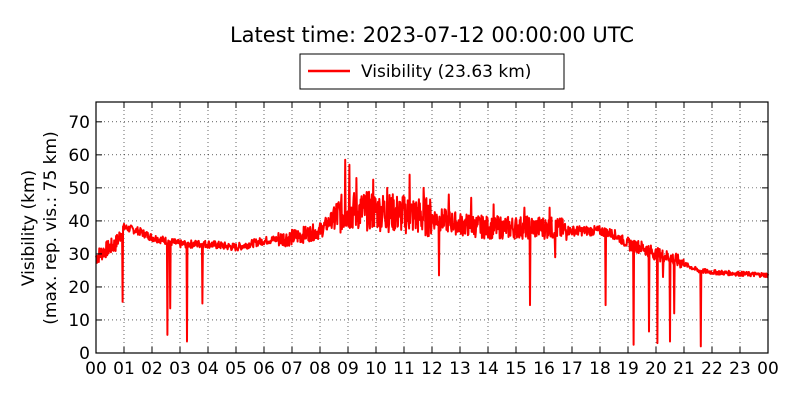  What do you see at coordinates (684, 369) in the screenshot?
I see `x-tick-label: 21` at bounding box center [684, 369].